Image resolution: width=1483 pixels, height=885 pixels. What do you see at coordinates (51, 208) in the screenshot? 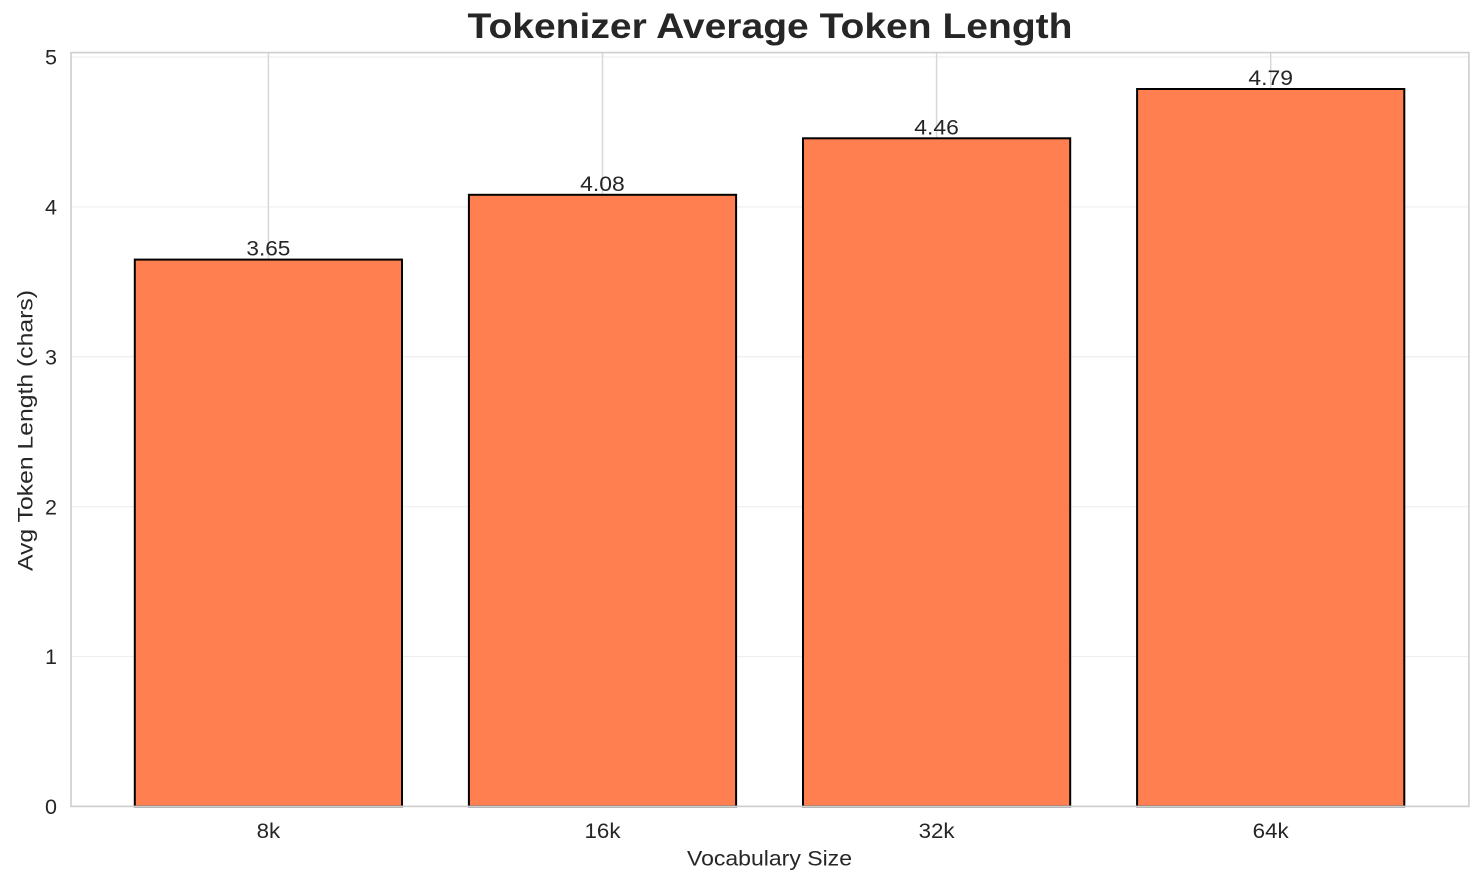
I see `svg-text: 4` at bounding box center [51, 208].